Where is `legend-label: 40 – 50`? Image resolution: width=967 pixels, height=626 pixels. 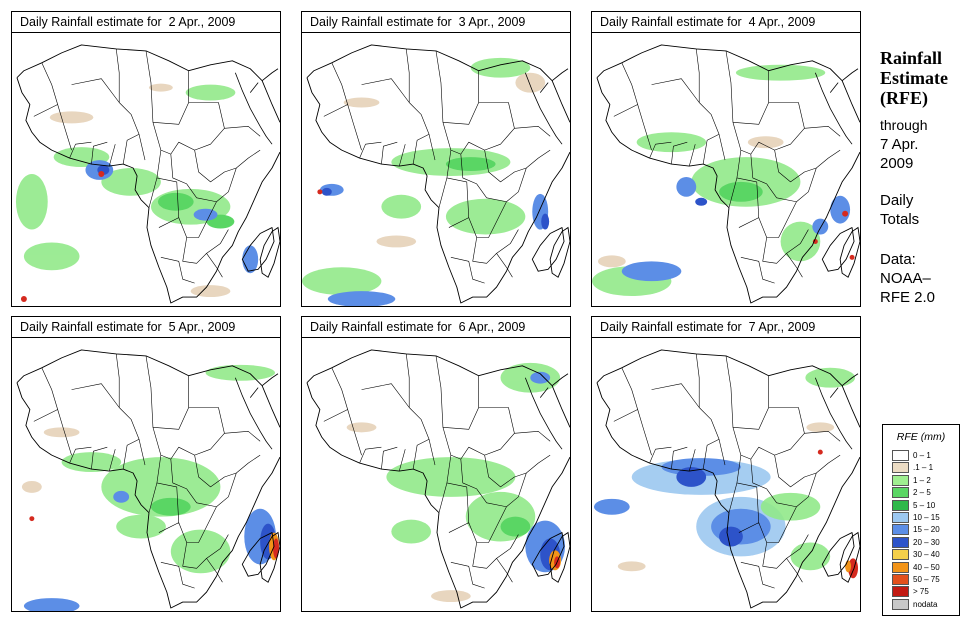 legend-label: 40 – 50 is located at coordinates (926, 567).